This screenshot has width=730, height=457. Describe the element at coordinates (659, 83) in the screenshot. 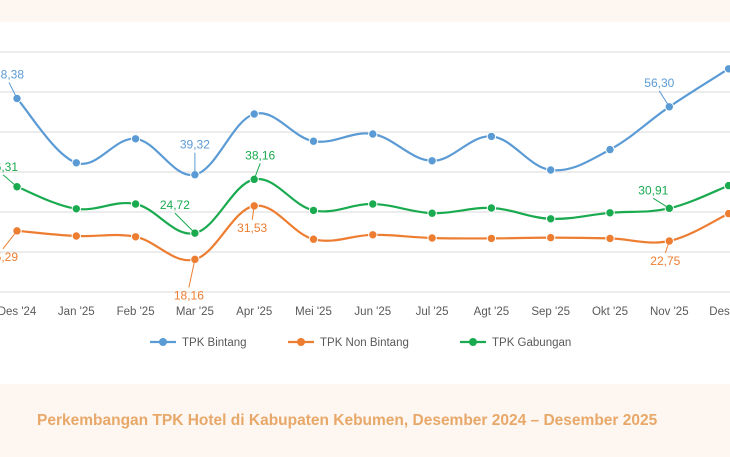

I see `data-label: 56,30` at that location.